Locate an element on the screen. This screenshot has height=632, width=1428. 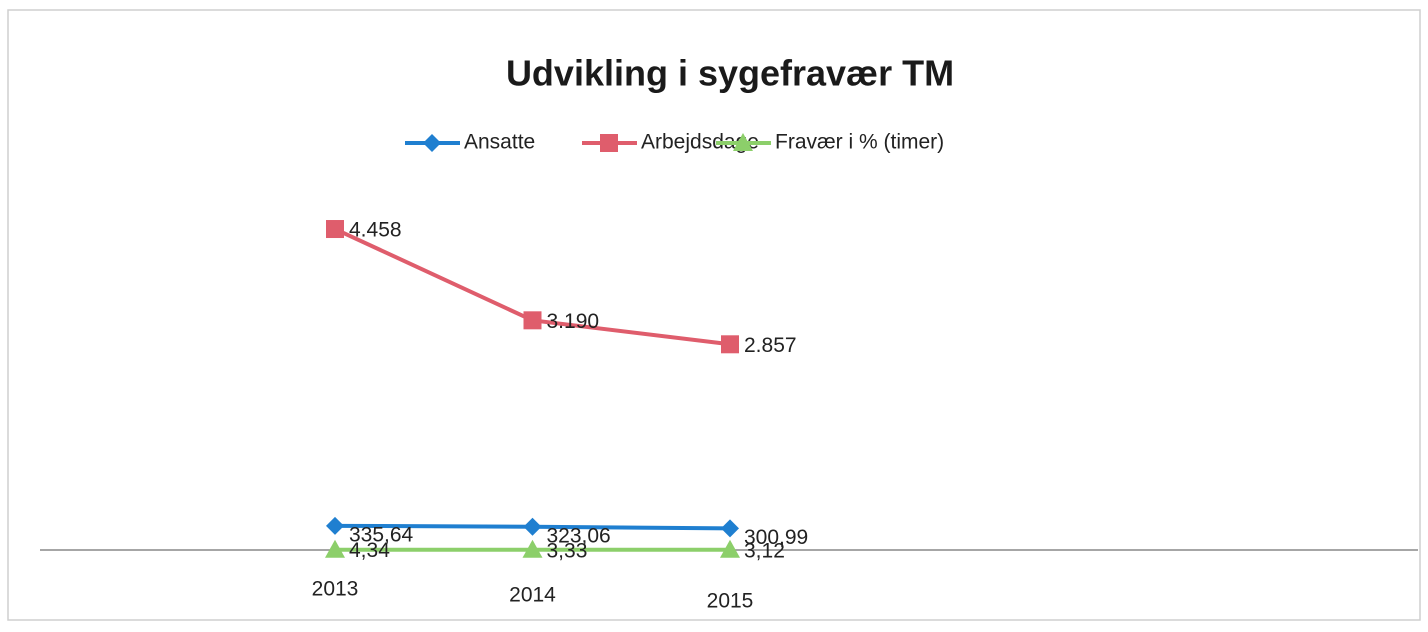
legend-label: Ansatte is located at coordinates (499, 142).